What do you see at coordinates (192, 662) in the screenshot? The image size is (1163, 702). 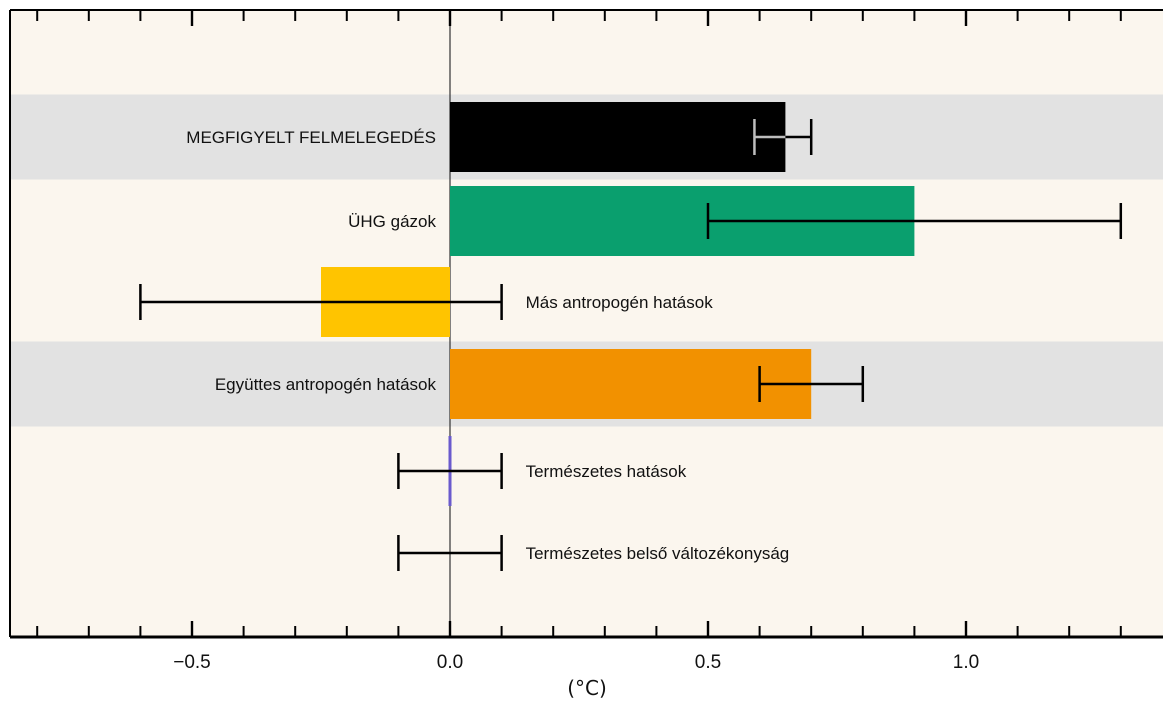 I see `x-tick-label: −0.5` at bounding box center [192, 662].